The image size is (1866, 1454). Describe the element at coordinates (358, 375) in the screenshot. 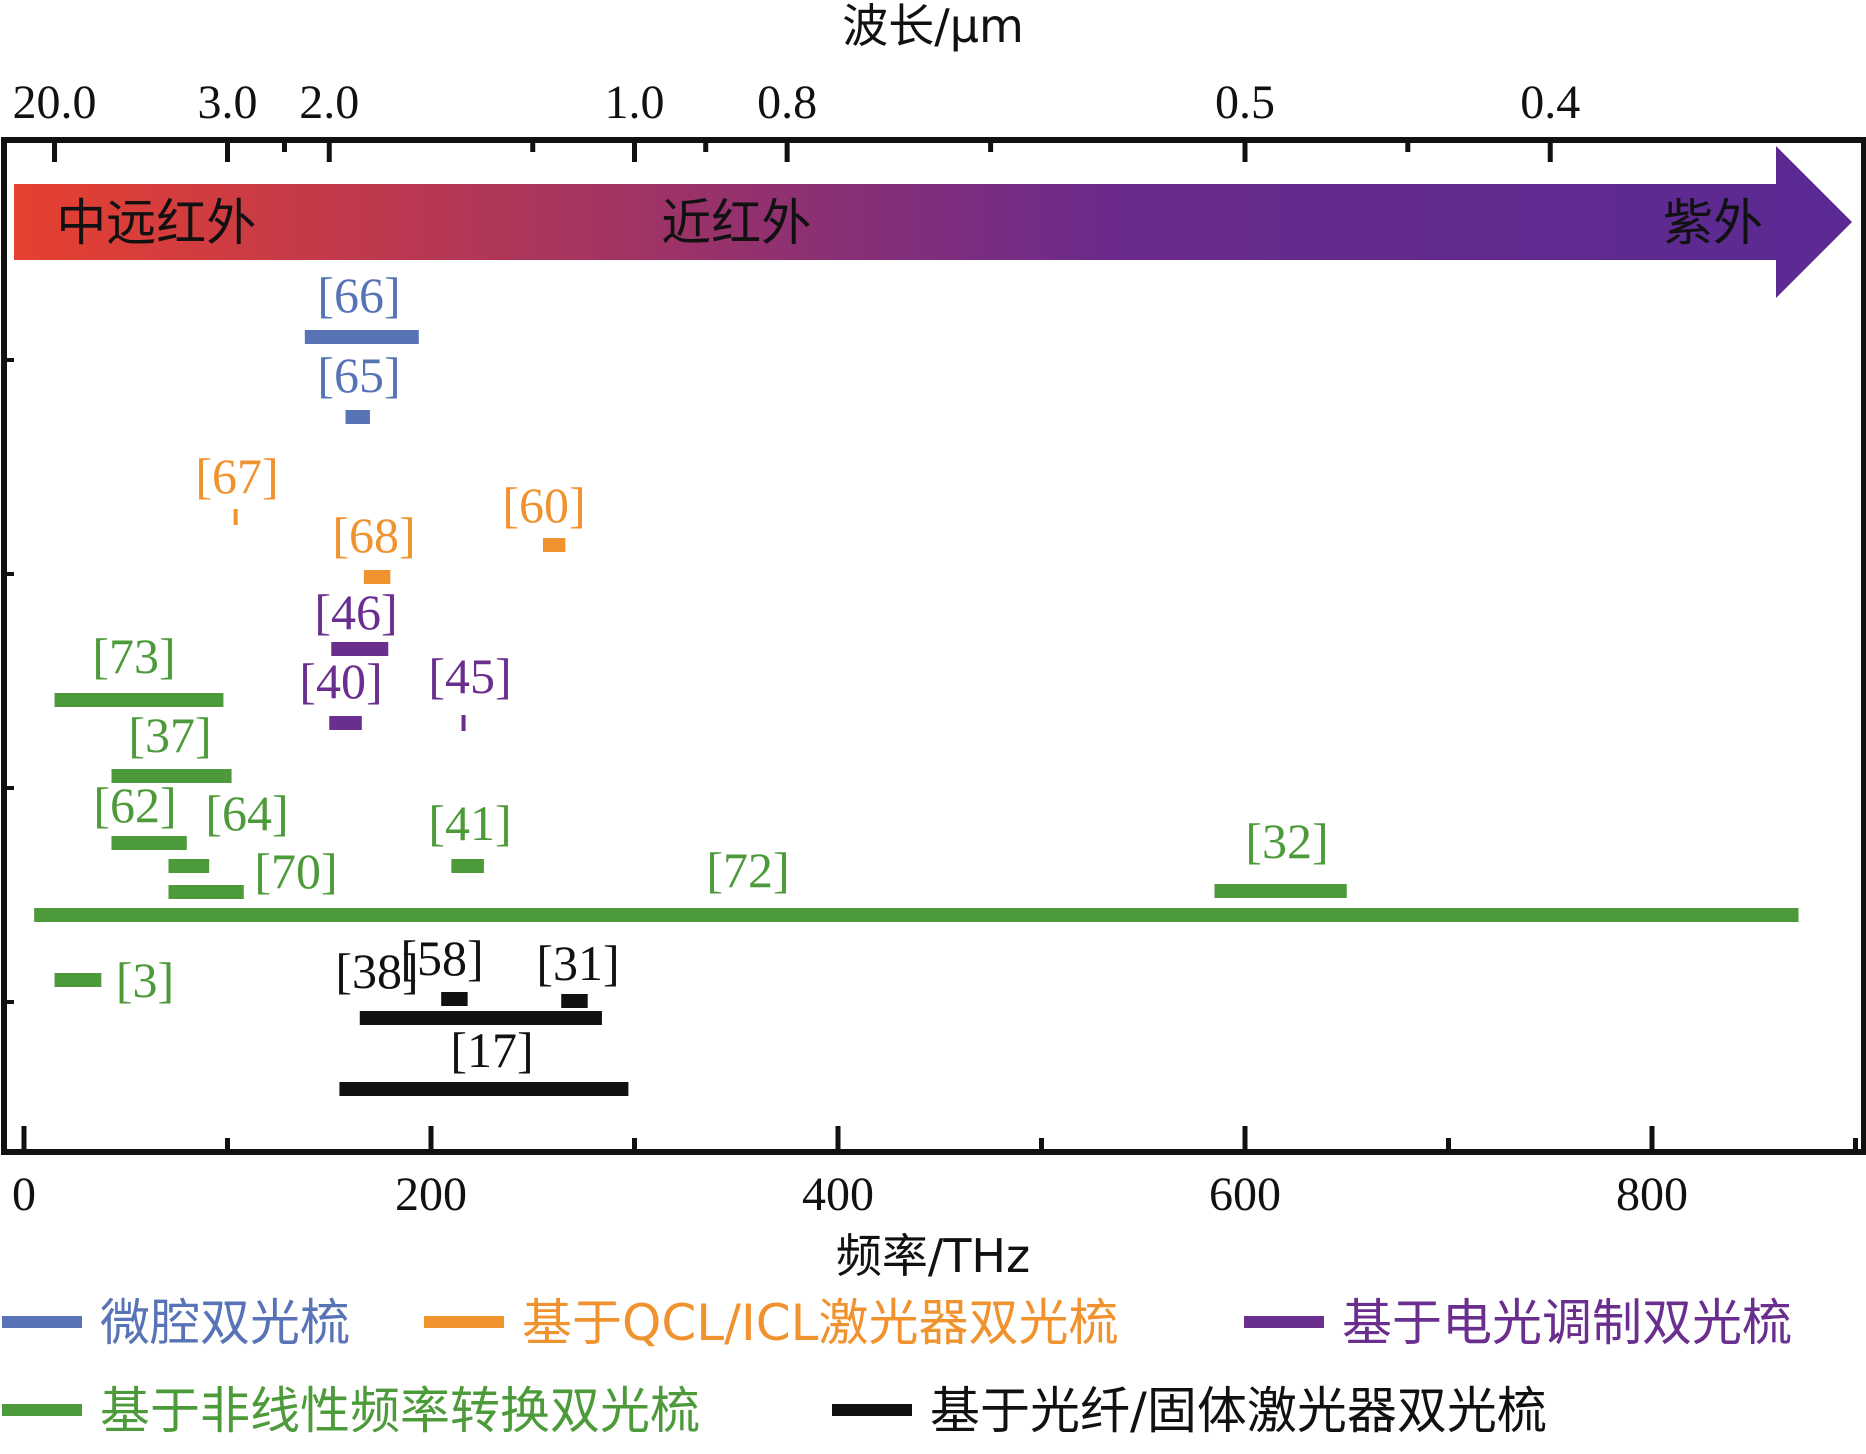

I see `range-ref-label: [65]` at that location.